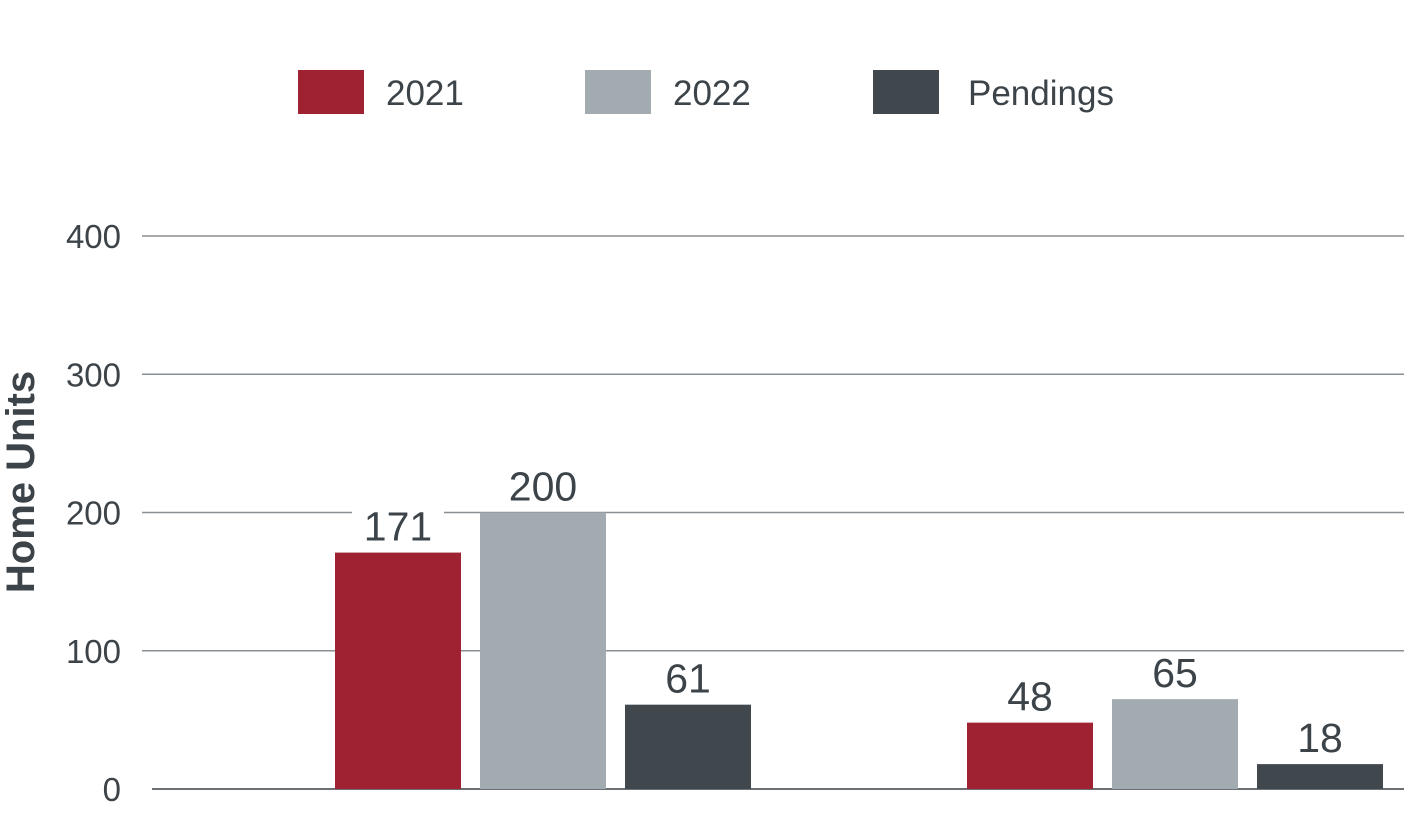  Describe the element at coordinates (112, 789) in the screenshot. I see `y-tick-label: 0` at that location.